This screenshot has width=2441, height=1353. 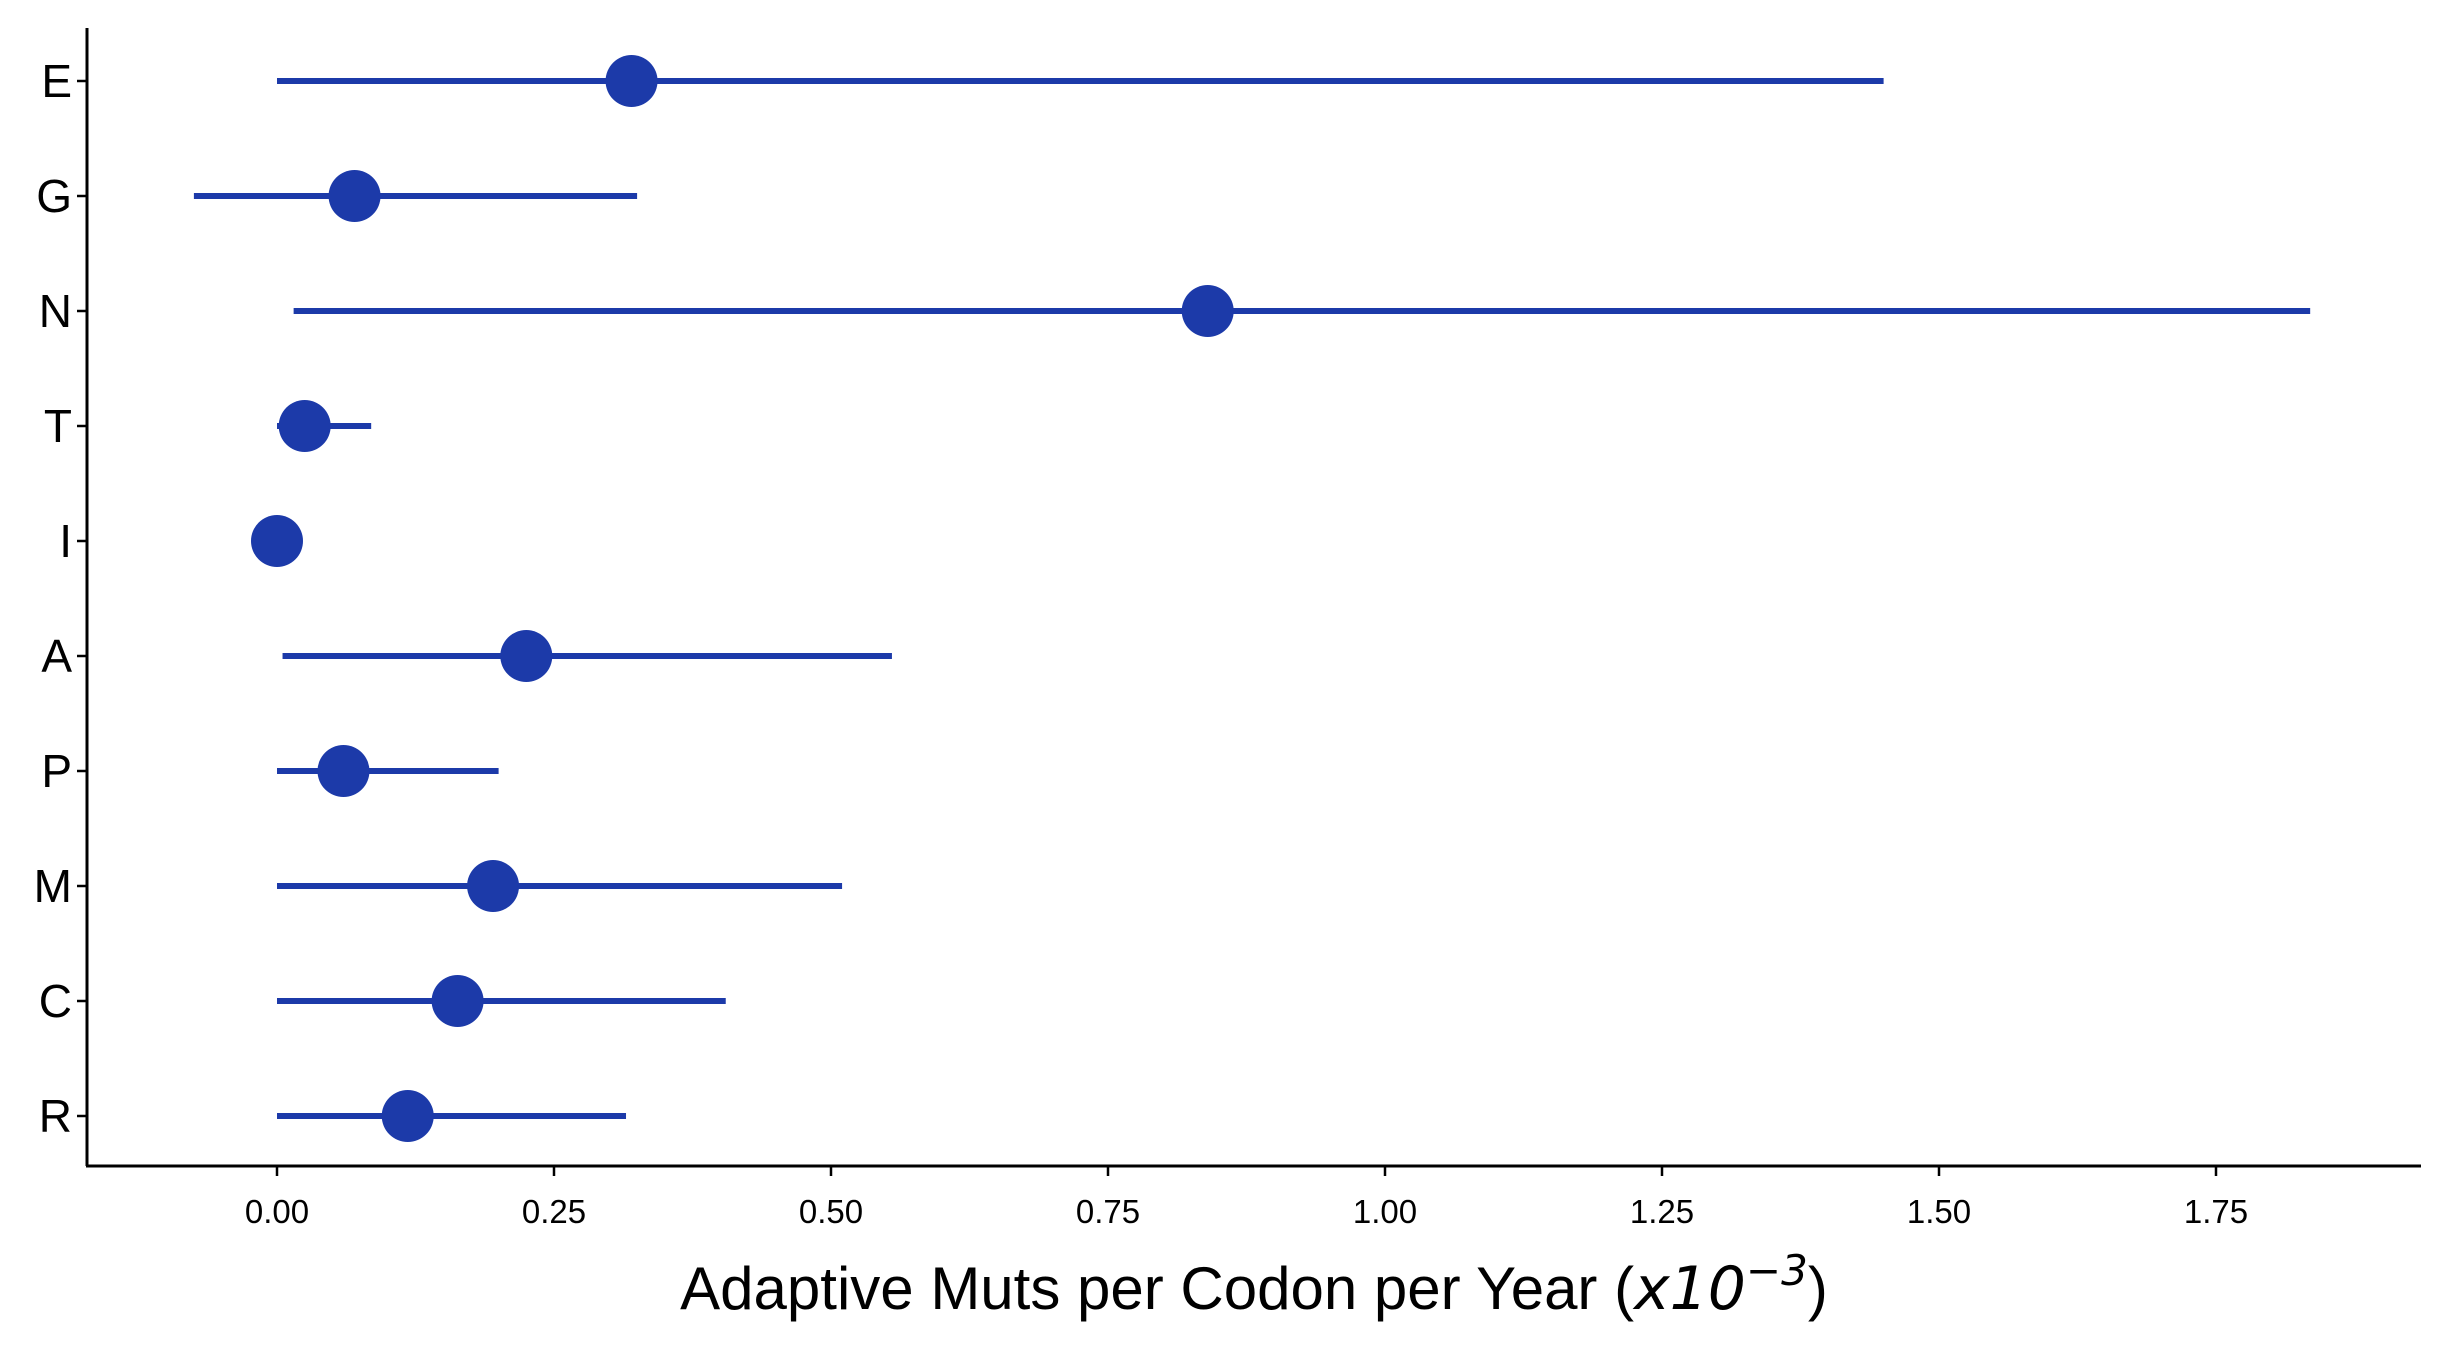 What do you see at coordinates (1662, 1211) in the screenshot?
I see `x-tick-label: 1.25` at bounding box center [1662, 1211].